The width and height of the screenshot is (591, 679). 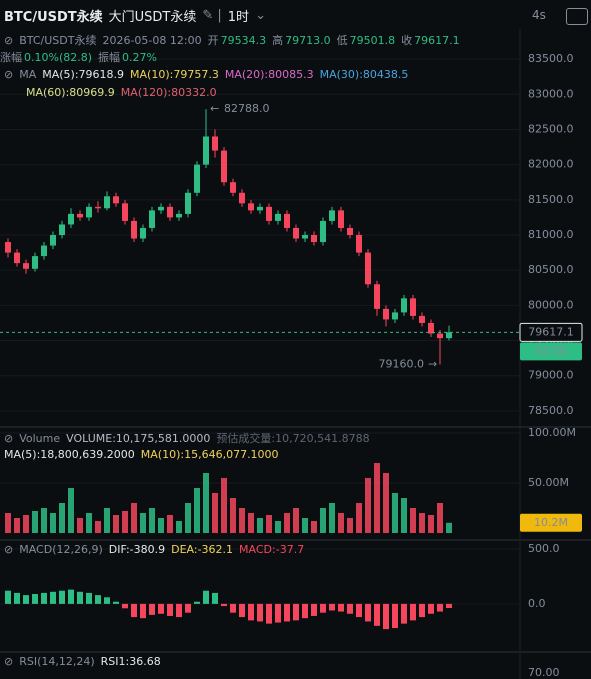 I want to click on countdown-tag, so click(x=551, y=351).